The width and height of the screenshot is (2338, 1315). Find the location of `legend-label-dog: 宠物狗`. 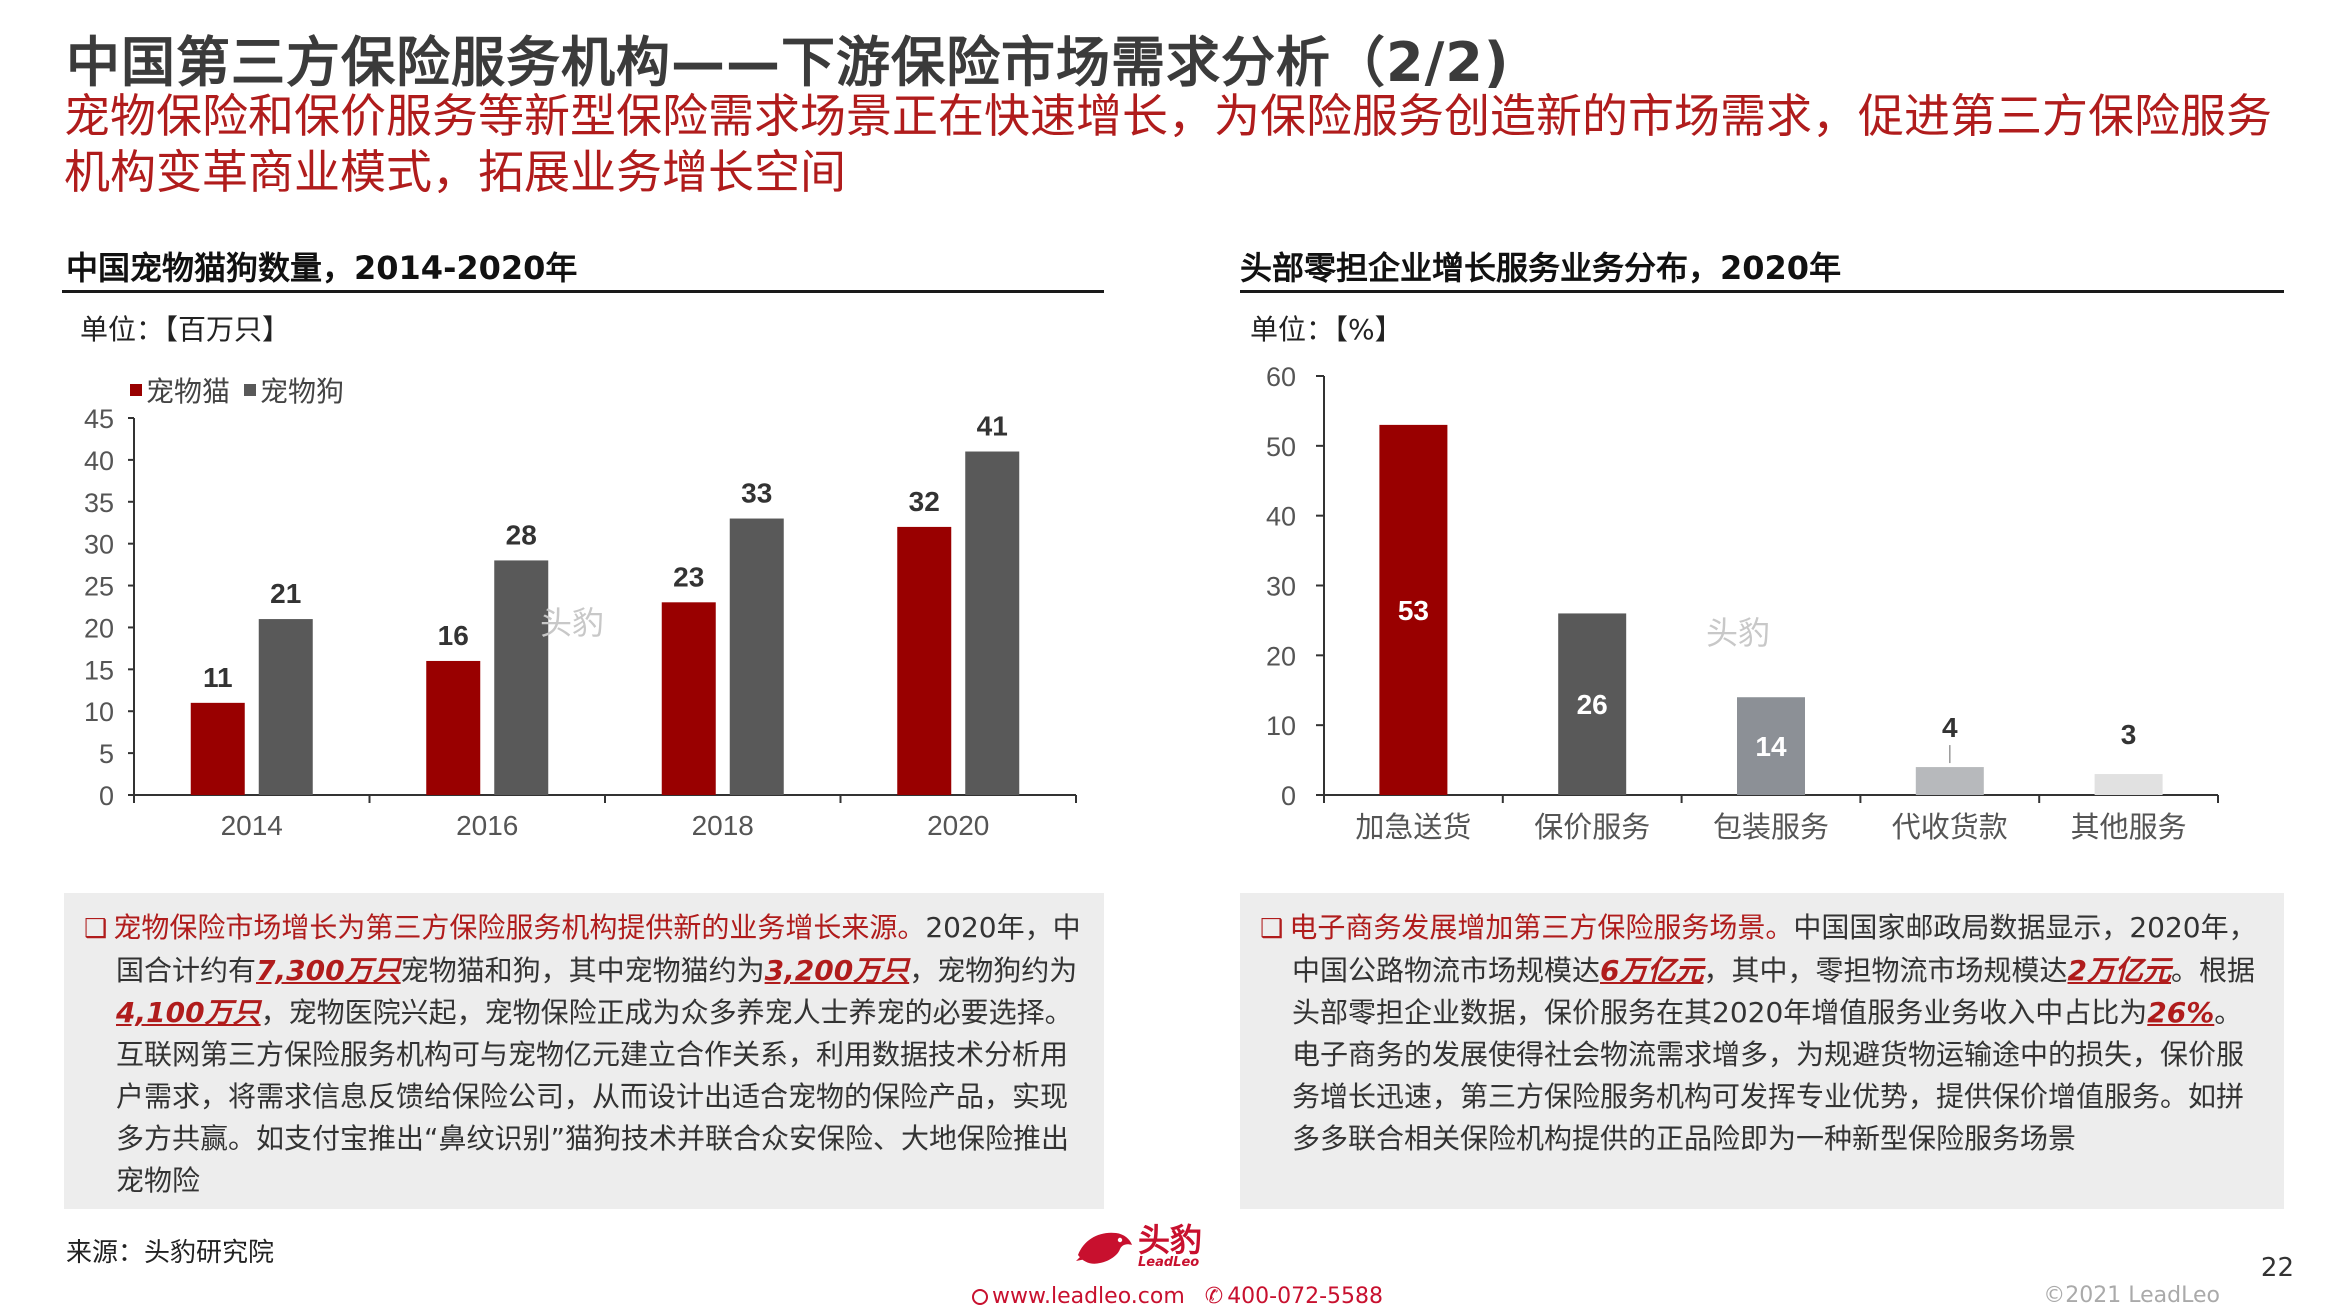

legend-label-dog: 宠物狗 is located at coordinates (302, 391).